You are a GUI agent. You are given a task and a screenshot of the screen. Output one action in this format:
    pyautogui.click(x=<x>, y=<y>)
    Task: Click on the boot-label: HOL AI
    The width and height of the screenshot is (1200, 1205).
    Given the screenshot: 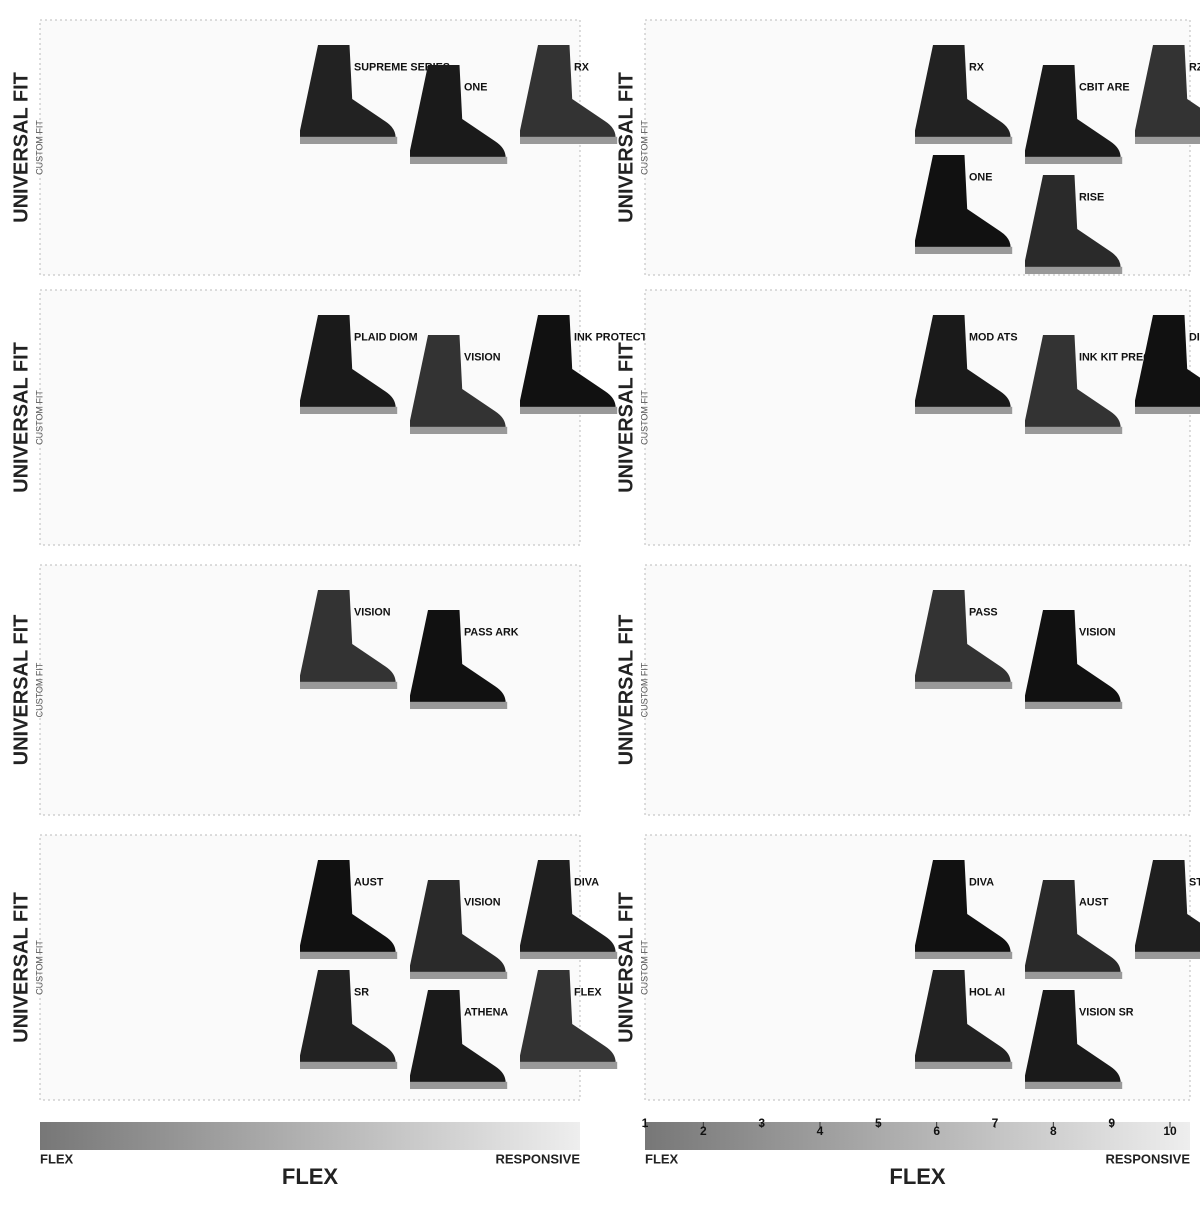 What is the action you would take?
    pyautogui.click(x=987, y=992)
    